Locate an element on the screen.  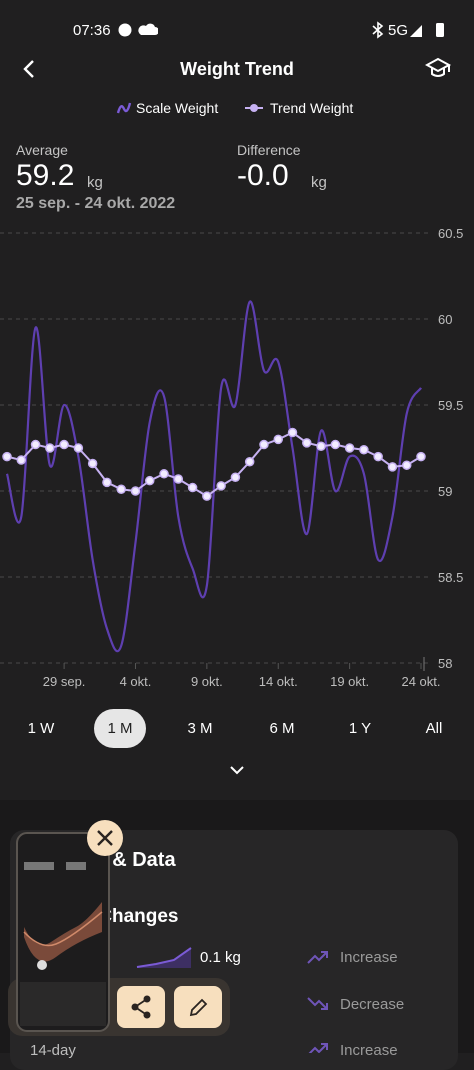
legend-label: Scale Weight is located at coordinates (177, 108).